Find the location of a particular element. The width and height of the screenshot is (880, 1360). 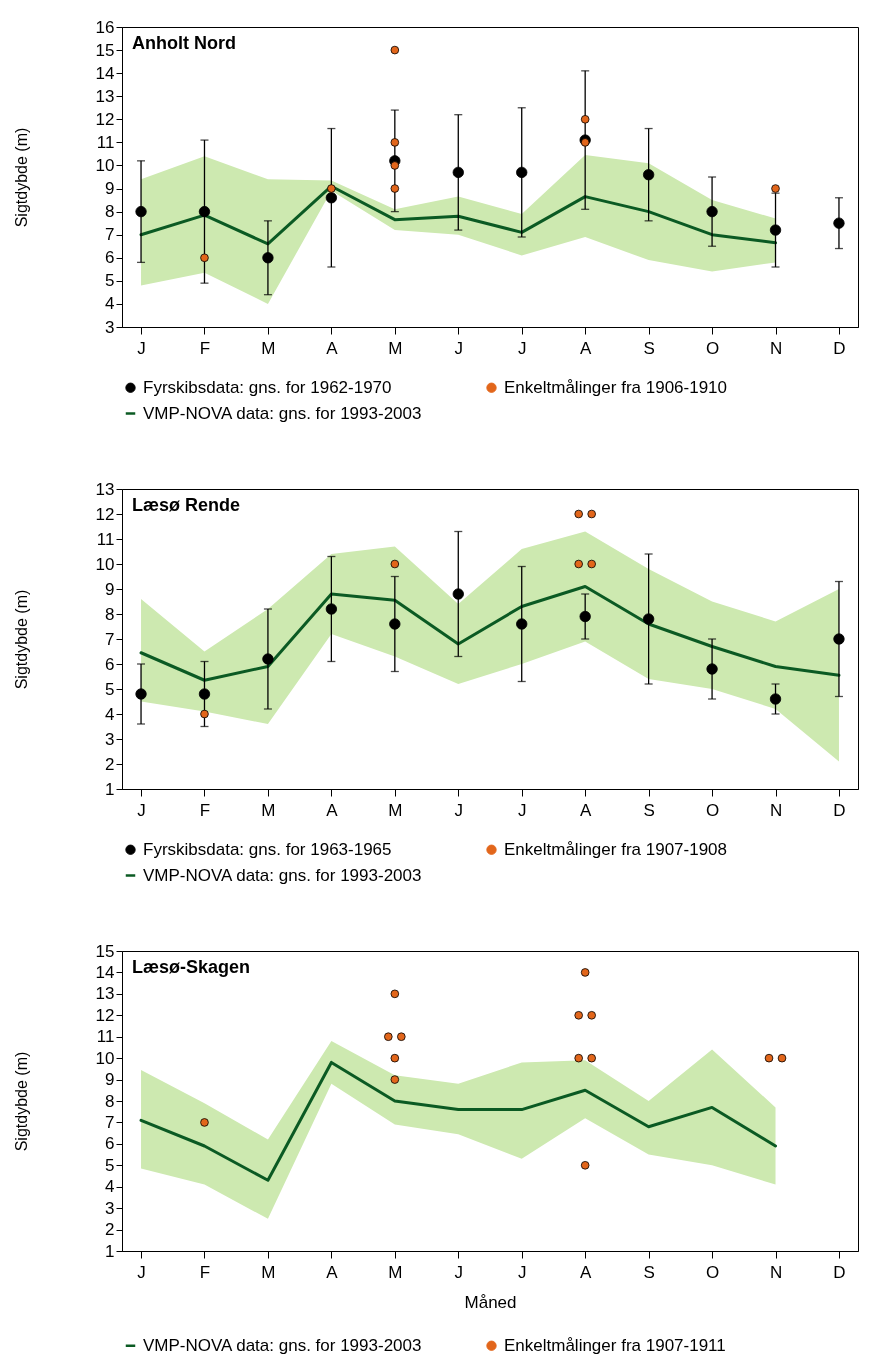

y-tick-label: 16 is located at coordinates (105, 27).